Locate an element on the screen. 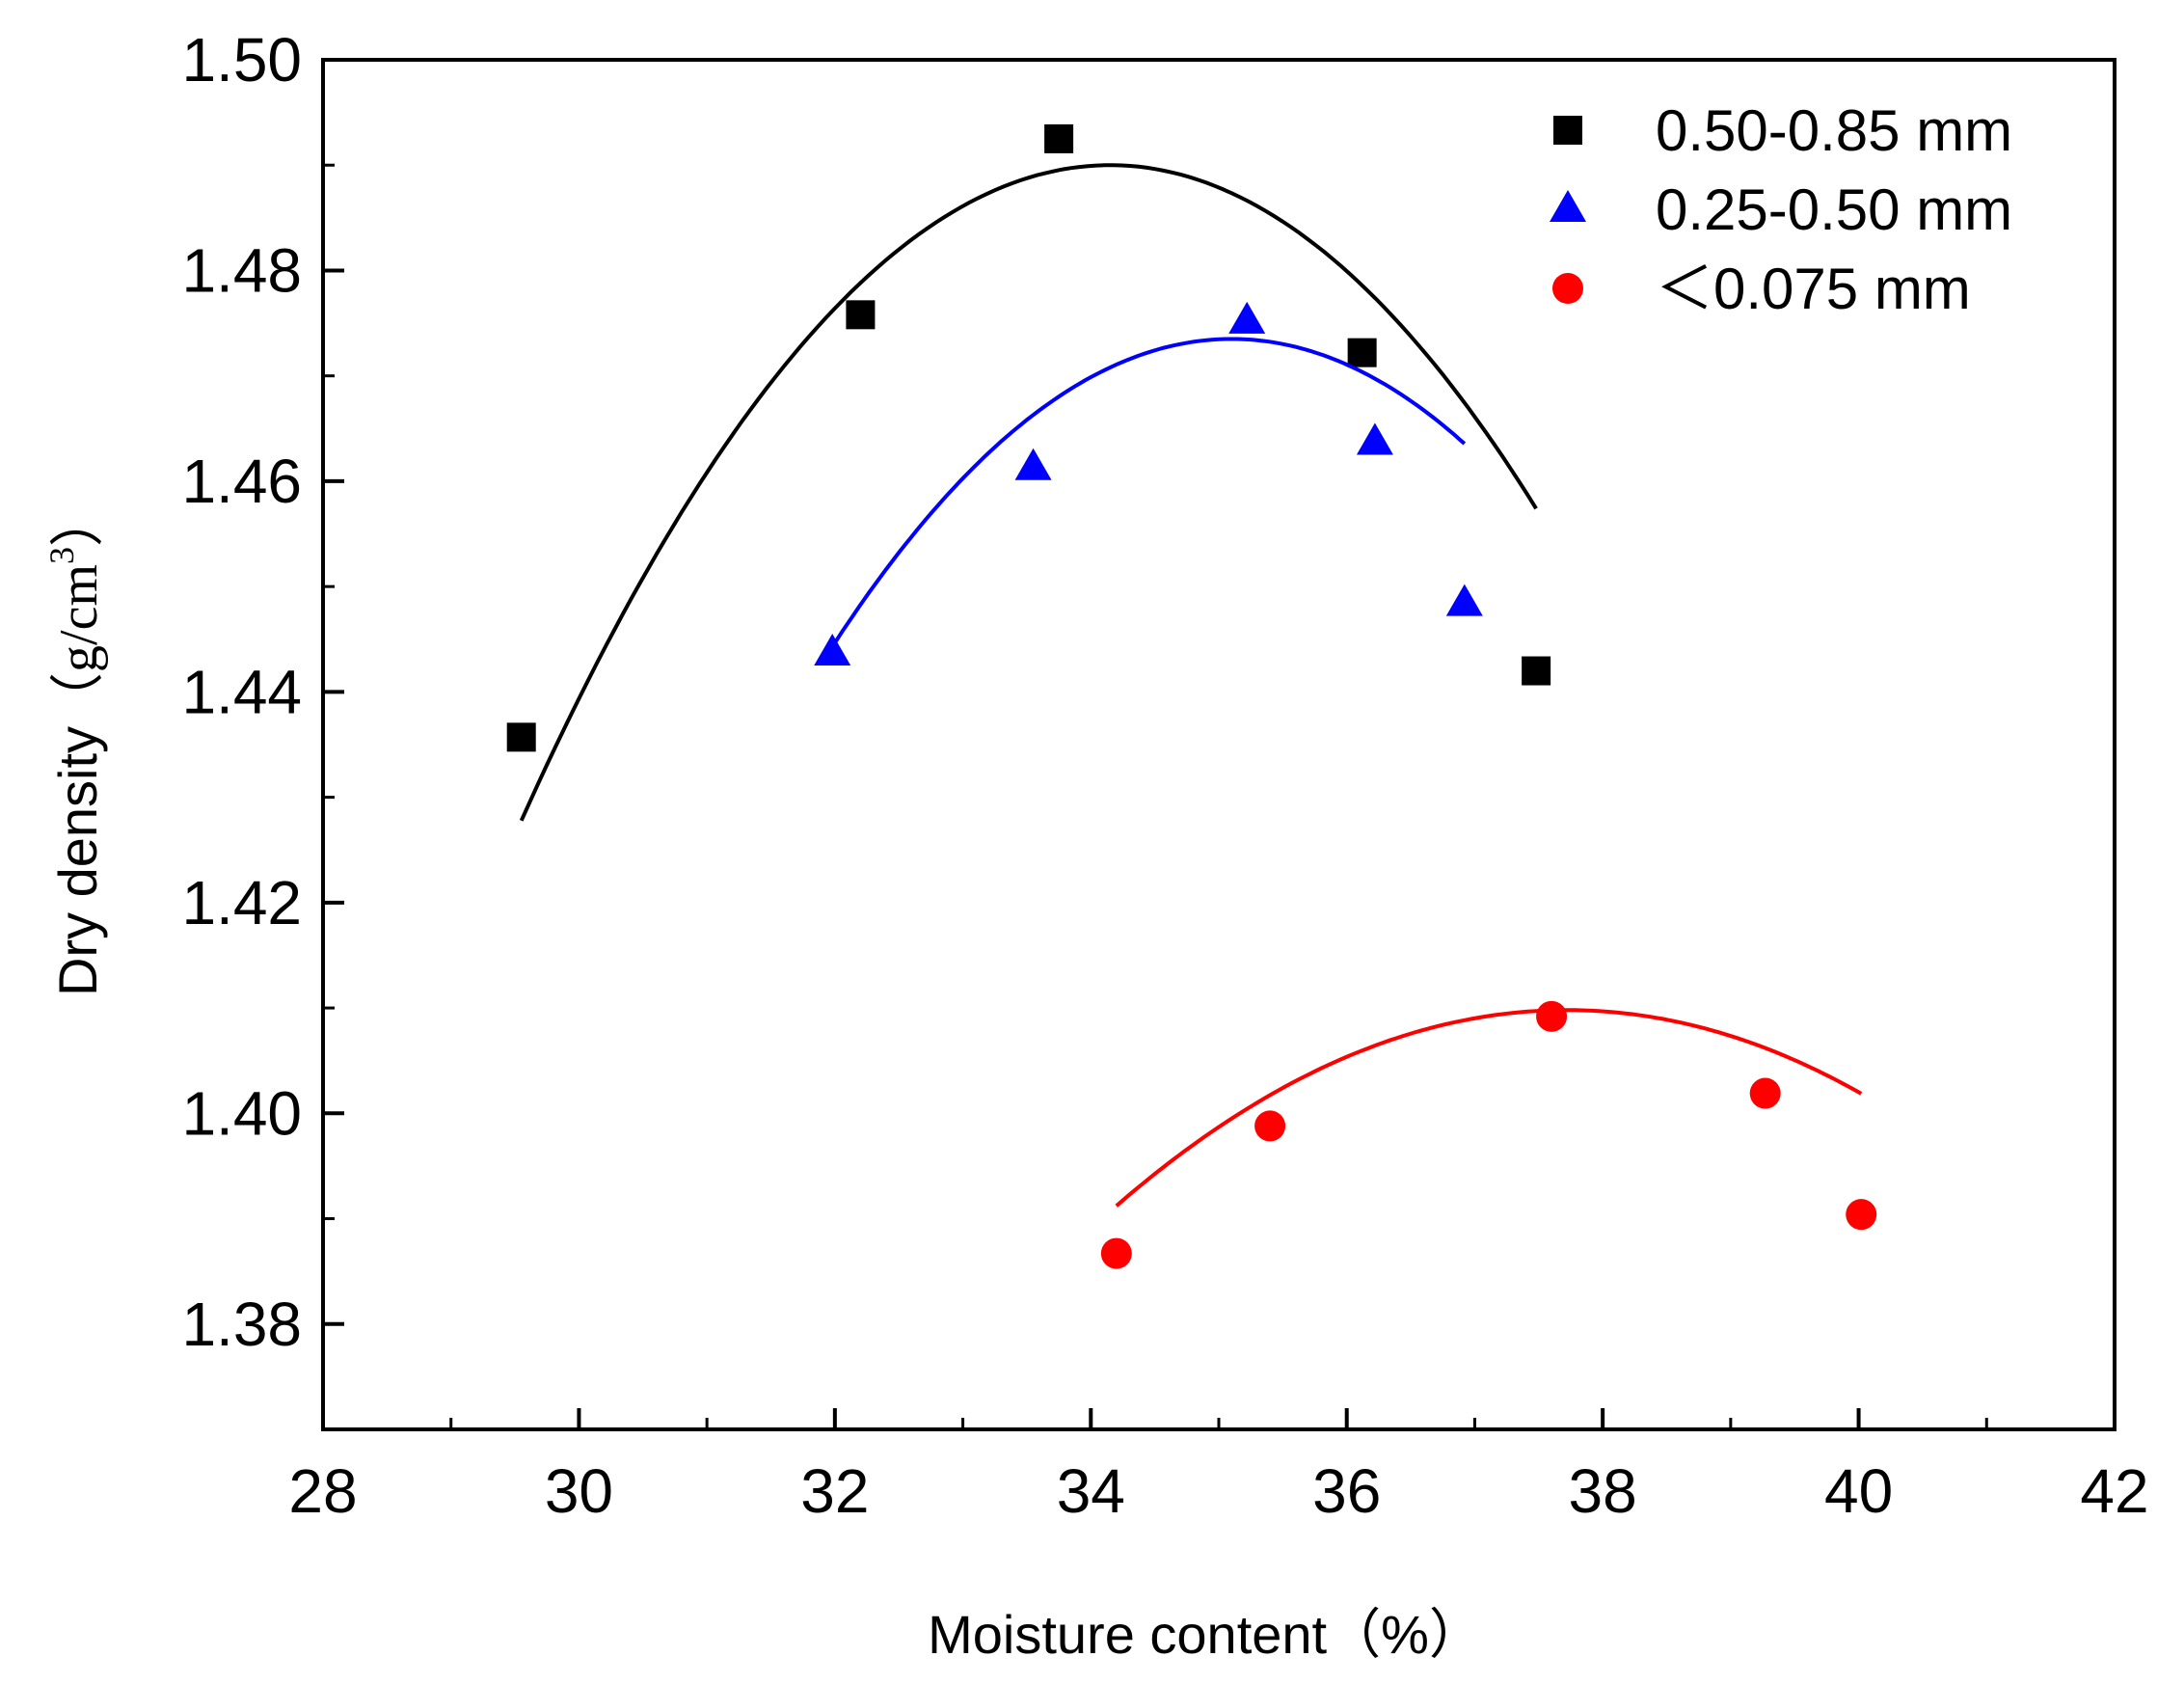  legend-label: 0.25-0.50 mm is located at coordinates (1834, 209).